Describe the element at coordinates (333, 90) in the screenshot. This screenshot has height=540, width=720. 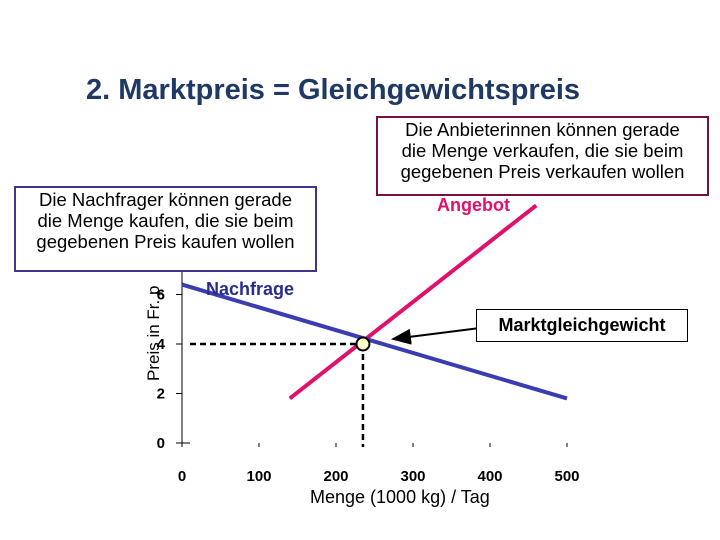
I see `page-title: 2. Marktpreis = Gleichgewichtspreis` at that location.